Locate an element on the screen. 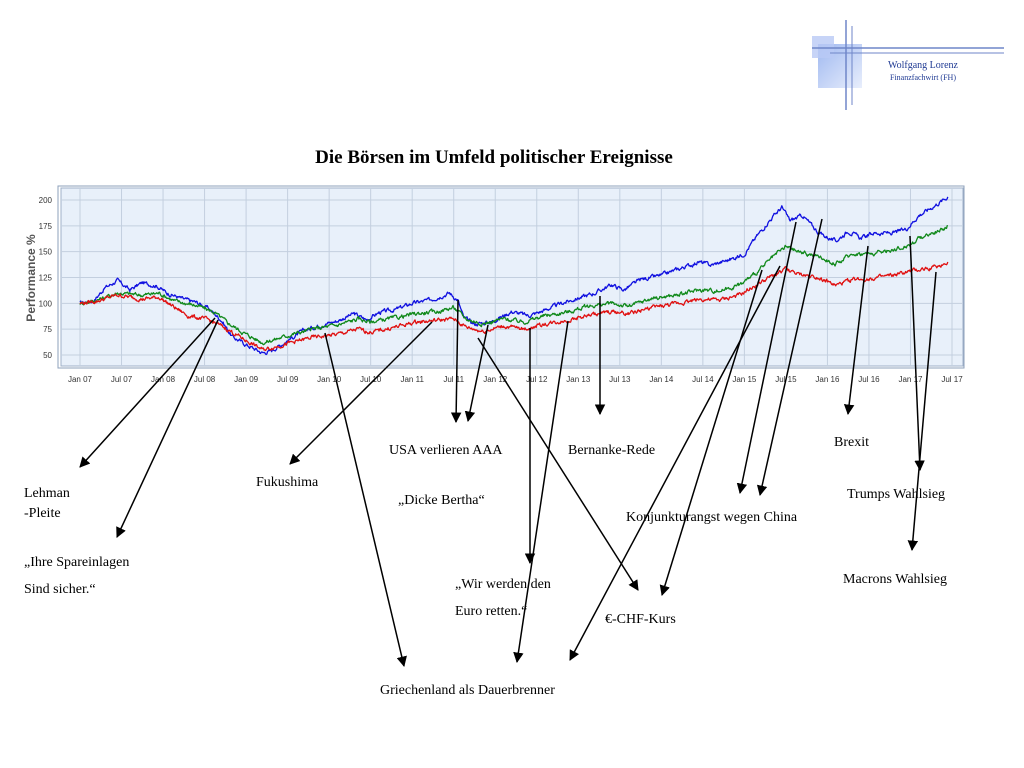 This screenshot has height=768, width=1024. x-tick-label: Jul 08 is located at coordinates (205, 379).